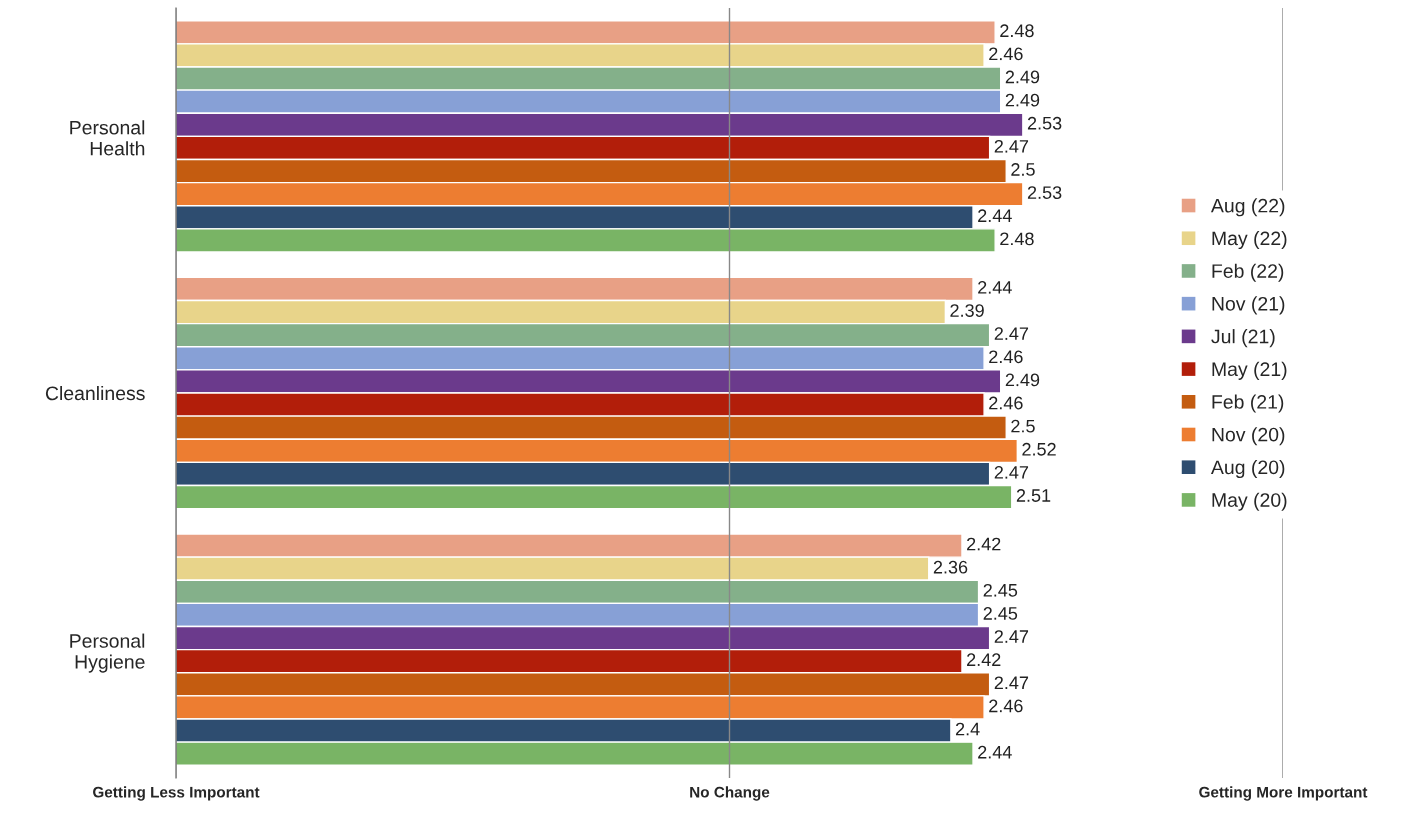 This screenshot has height=823, width=1418. What do you see at coordinates (1243, 338) in the screenshot?
I see `legend-label: Jul (21)` at bounding box center [1243, 338].